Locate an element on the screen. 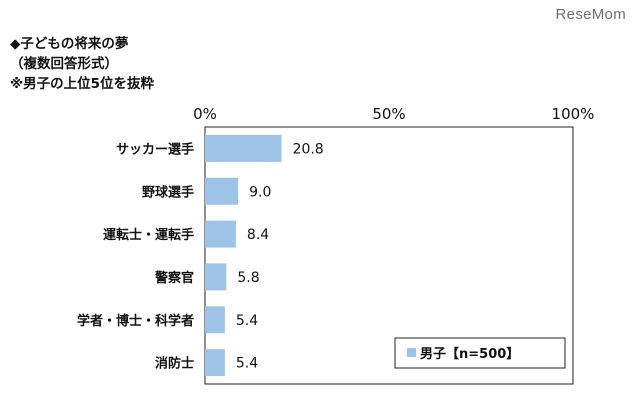 The image size is (640, 413). x-axis-ticks: 0% 50% 100% is located at coordinates (393, 114).